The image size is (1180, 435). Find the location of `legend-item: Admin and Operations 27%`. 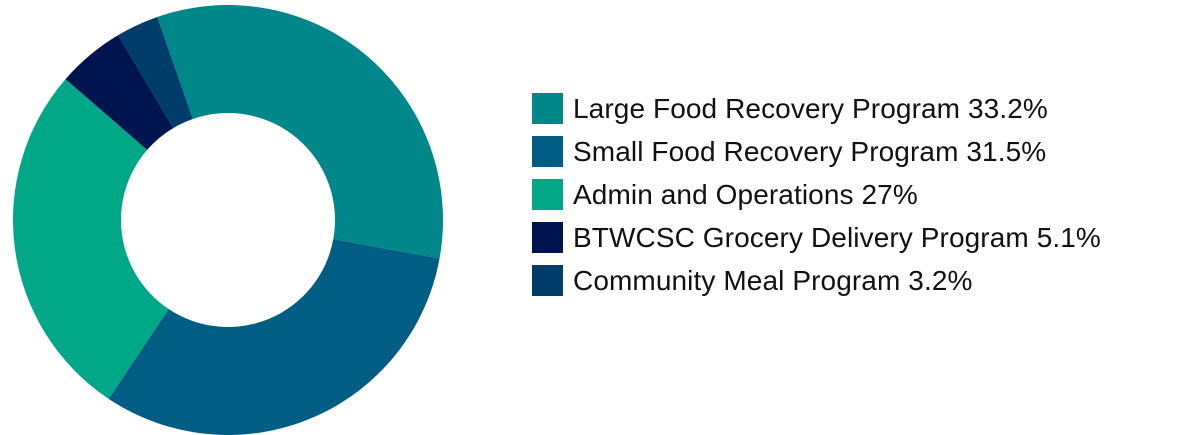

legend-item: Admin and Operations 27% is located at coordinates (816, 194).